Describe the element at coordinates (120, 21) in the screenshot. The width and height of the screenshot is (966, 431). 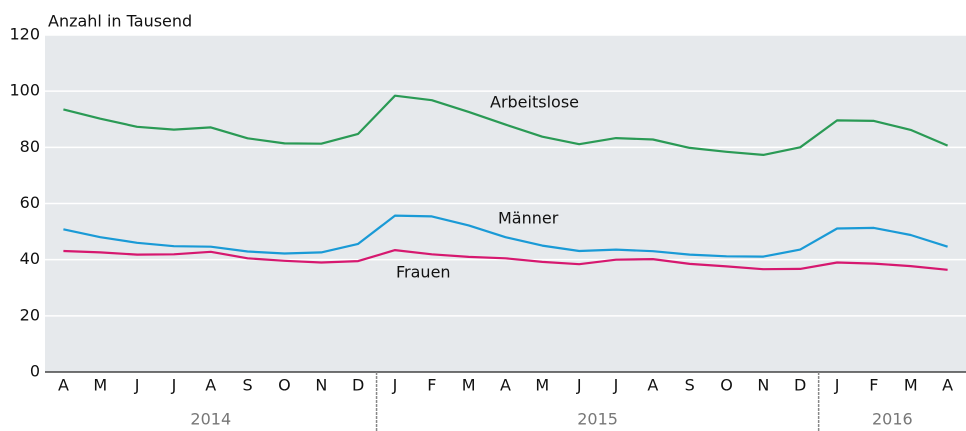
I see `y-axis-label: Anzahl in Tausend` at that location.